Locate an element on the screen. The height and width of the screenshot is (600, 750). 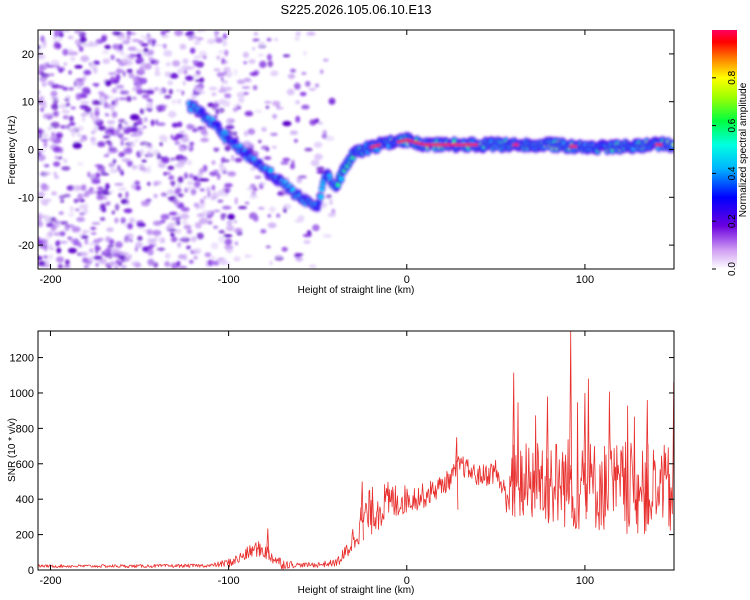
spectrogram-ytick-label: 20 is located at coordinates (28, 55).